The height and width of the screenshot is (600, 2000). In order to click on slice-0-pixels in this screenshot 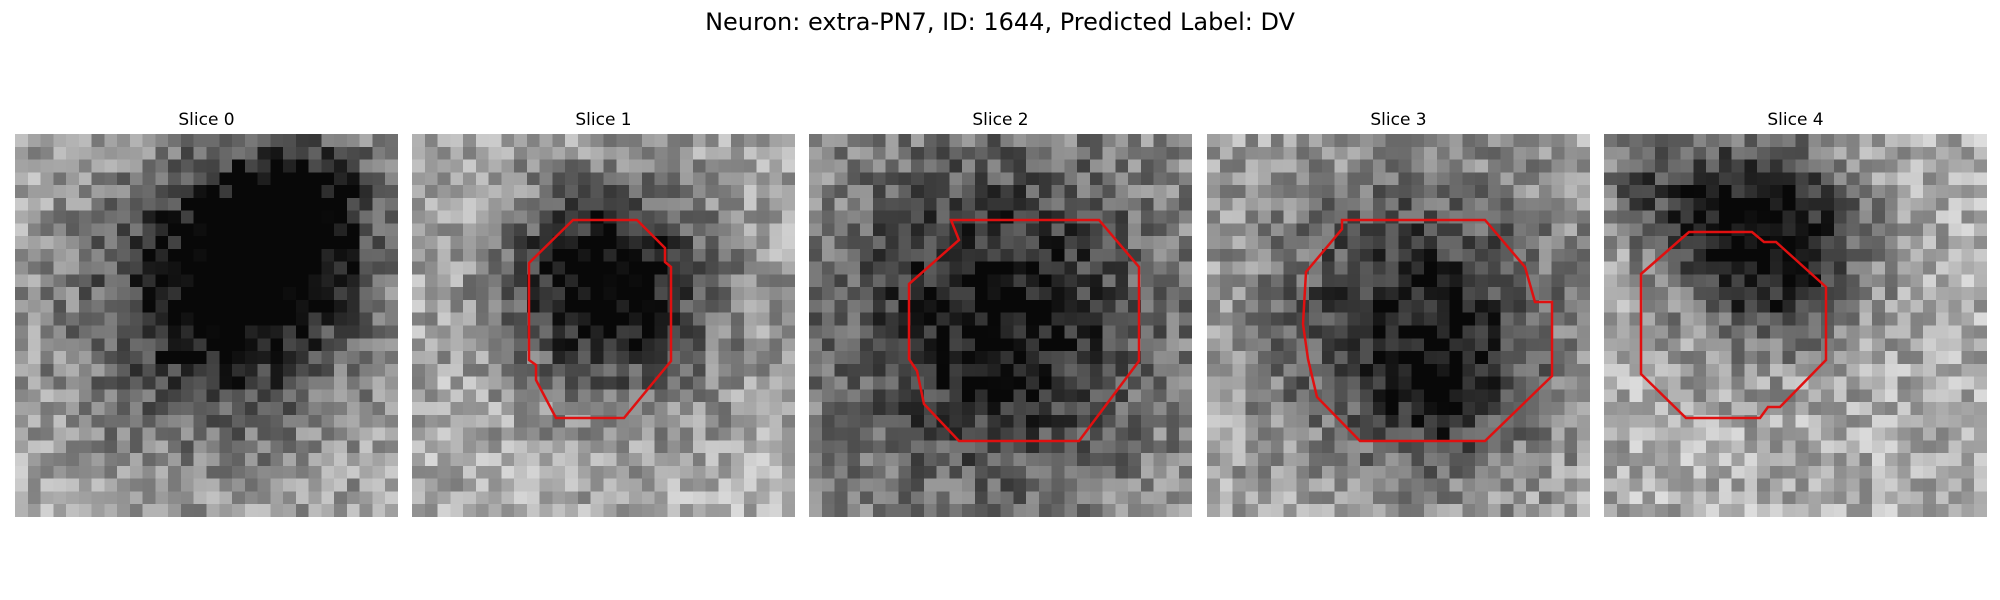, I will do `click(206, 325)`.